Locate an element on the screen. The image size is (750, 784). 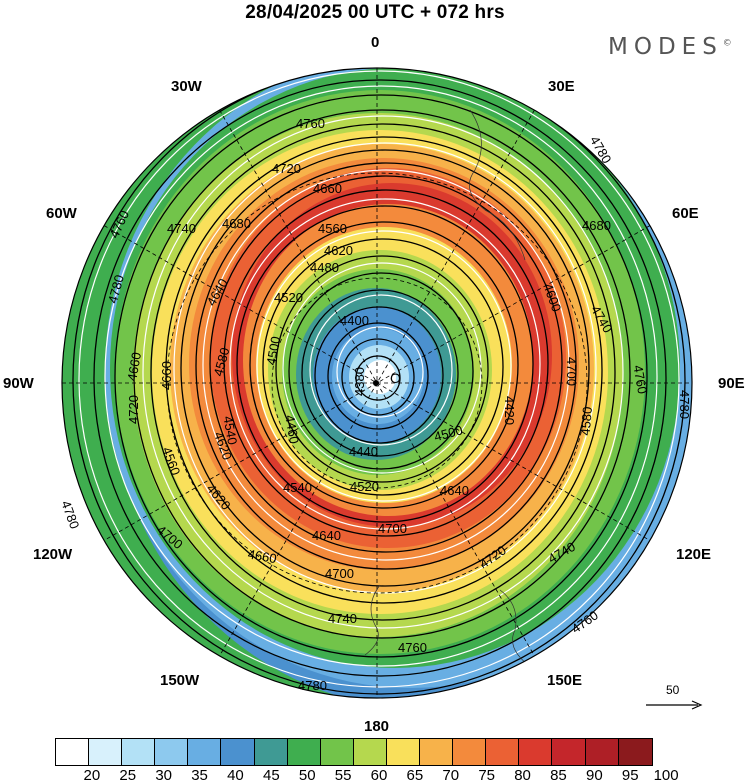
colorbar-tick-label: 50 is located at coordinates (307, 775).